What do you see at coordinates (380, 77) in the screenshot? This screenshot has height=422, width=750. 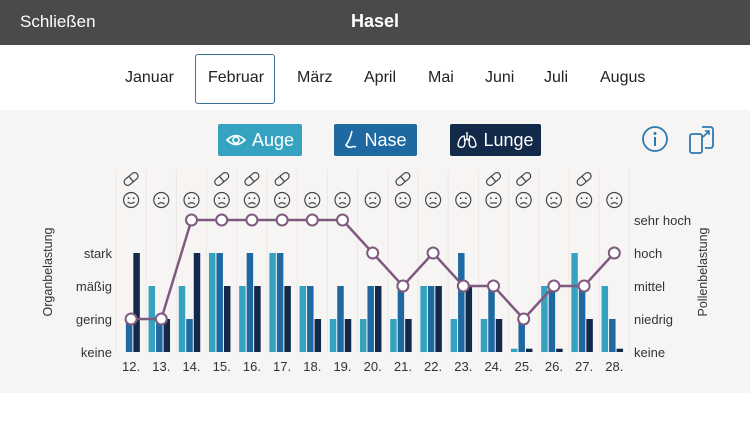 I see `tab-april: April` at bounding box center [380, 77].